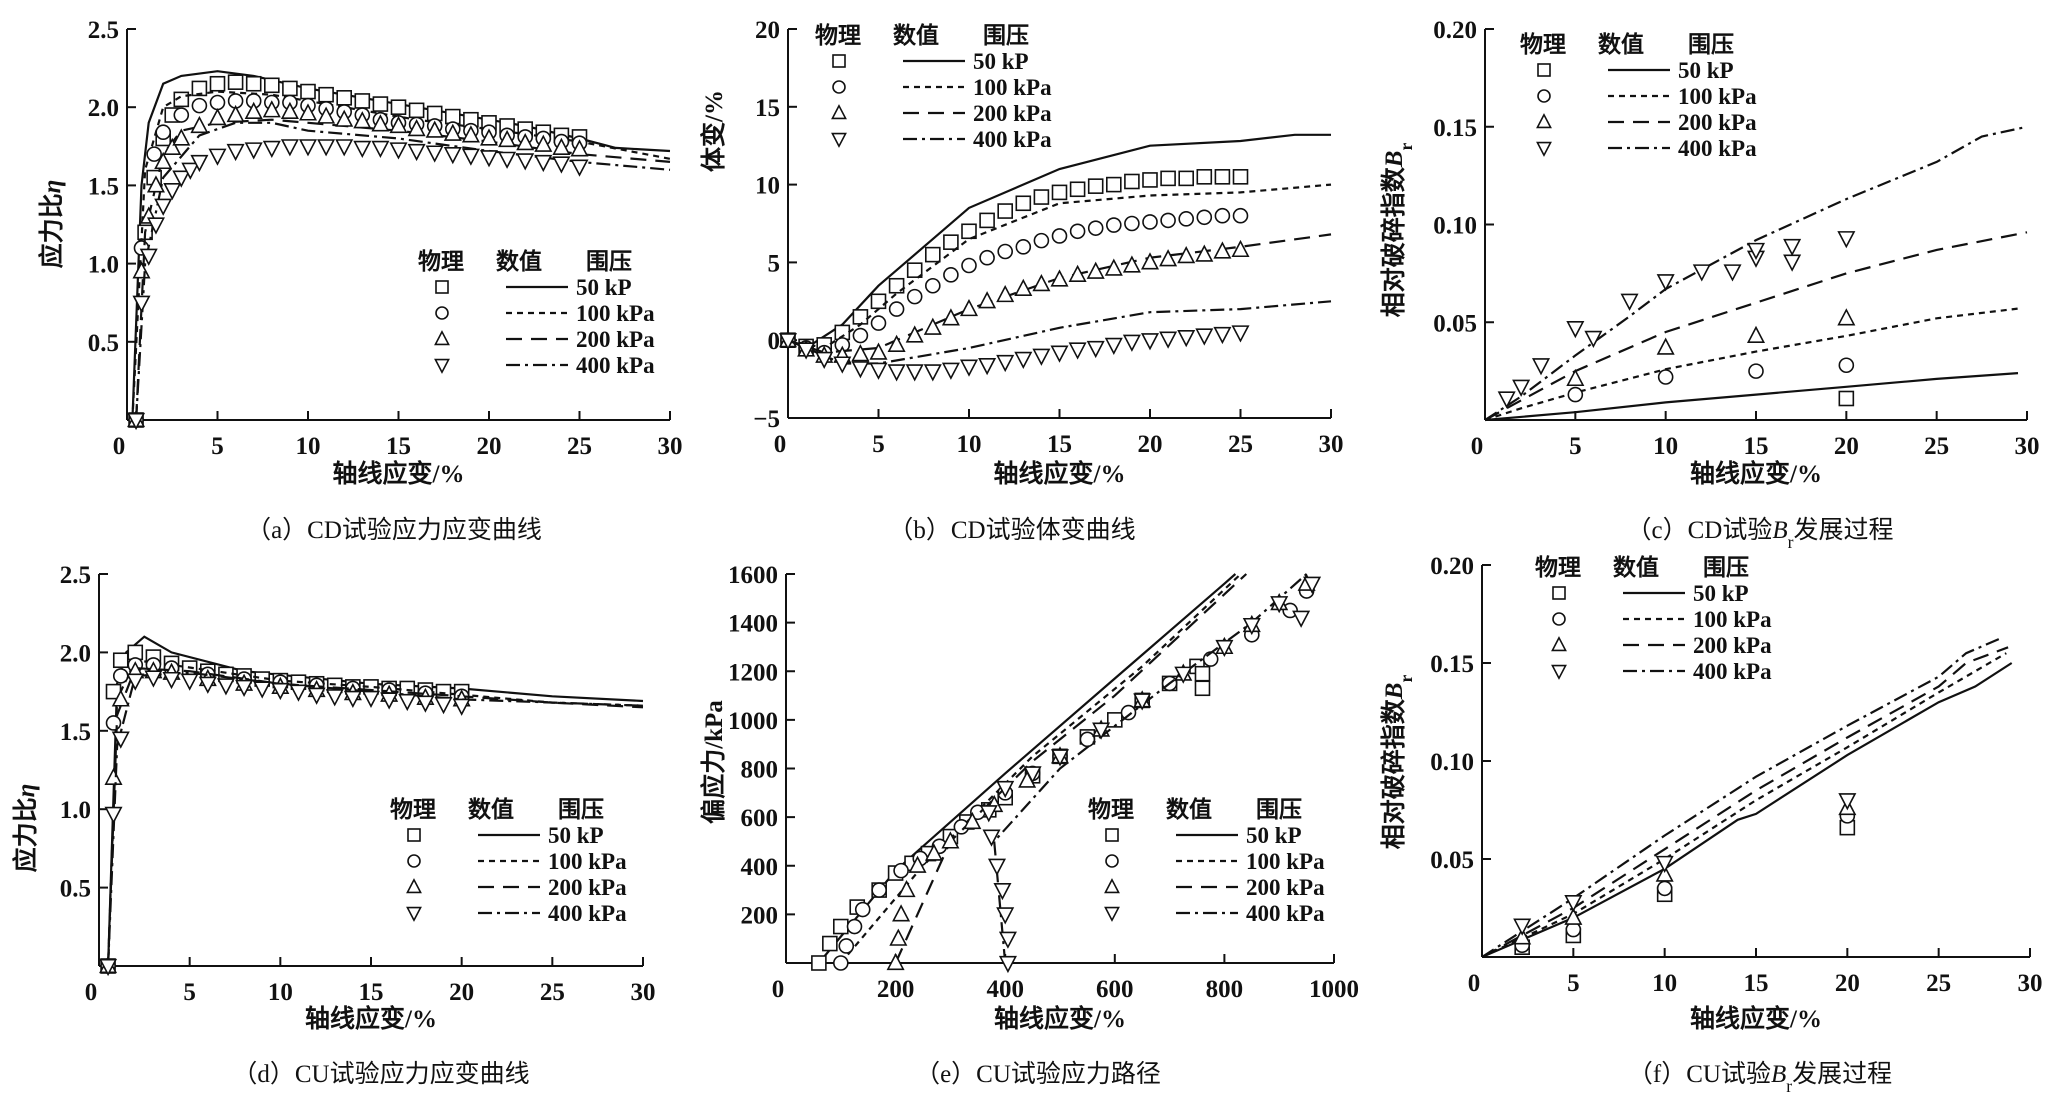  I want to click on chart-caption-part: （d）CU试验应力应变曲线, so click(380, 1074).